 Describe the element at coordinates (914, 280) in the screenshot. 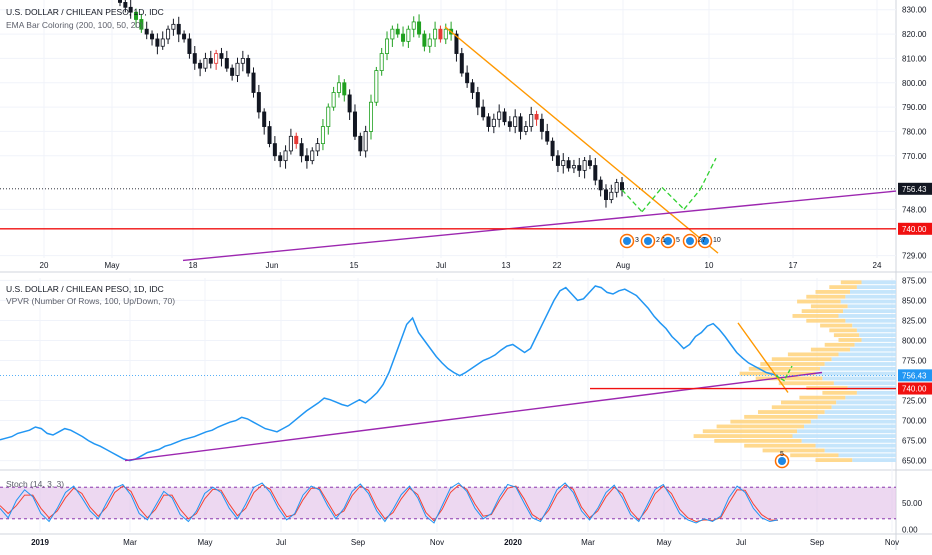

I see `mid-y-tick-label: 875.00` at that location.